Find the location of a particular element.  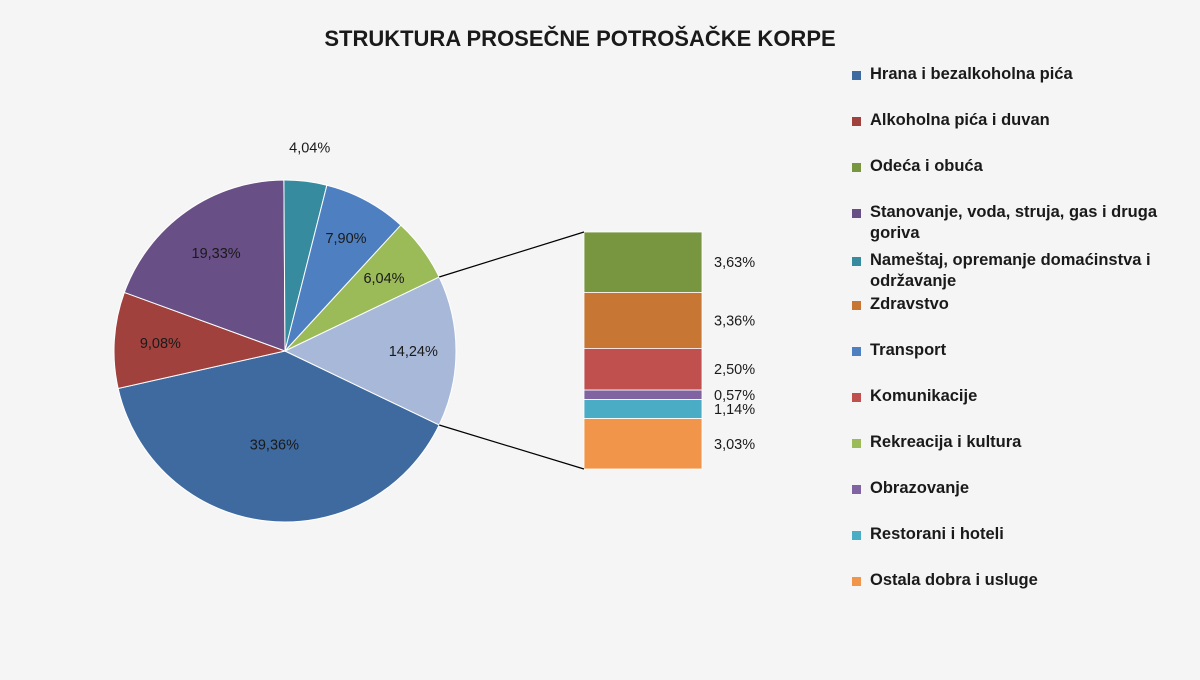

bar-segment-ostala-dobra-i-usluge is located at coordinates (643, 444).